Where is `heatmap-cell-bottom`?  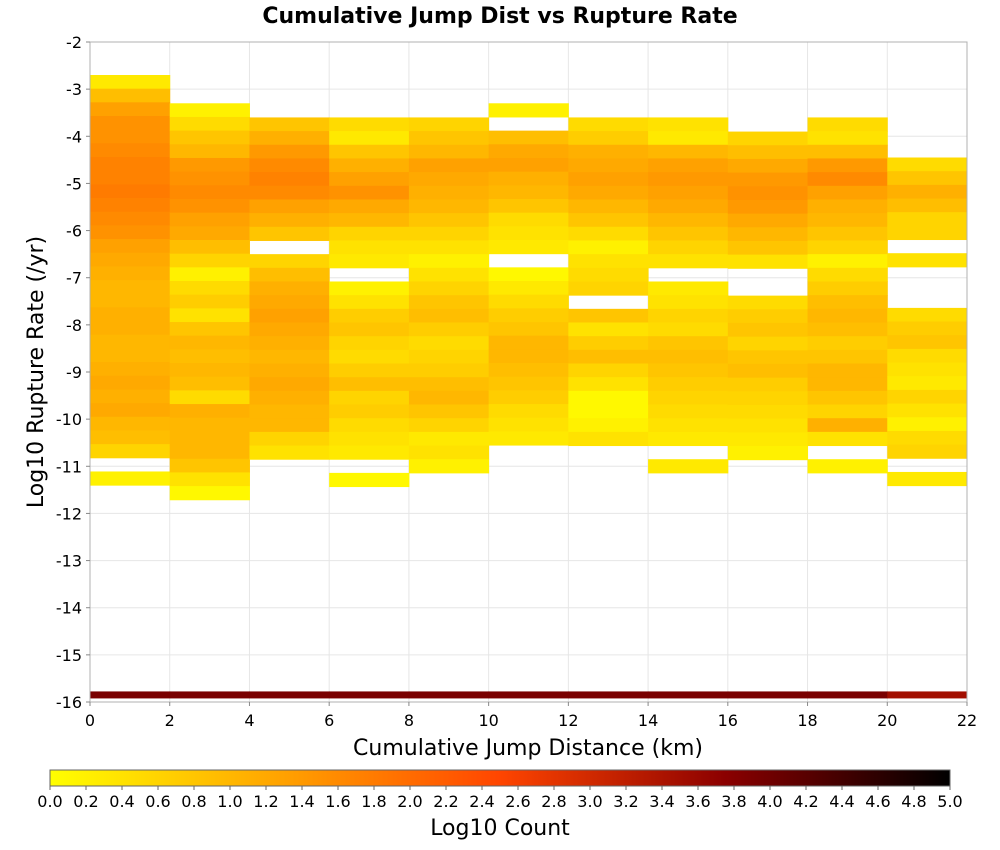
heatmap-cell-bottom is located at coordinates (768, 695).